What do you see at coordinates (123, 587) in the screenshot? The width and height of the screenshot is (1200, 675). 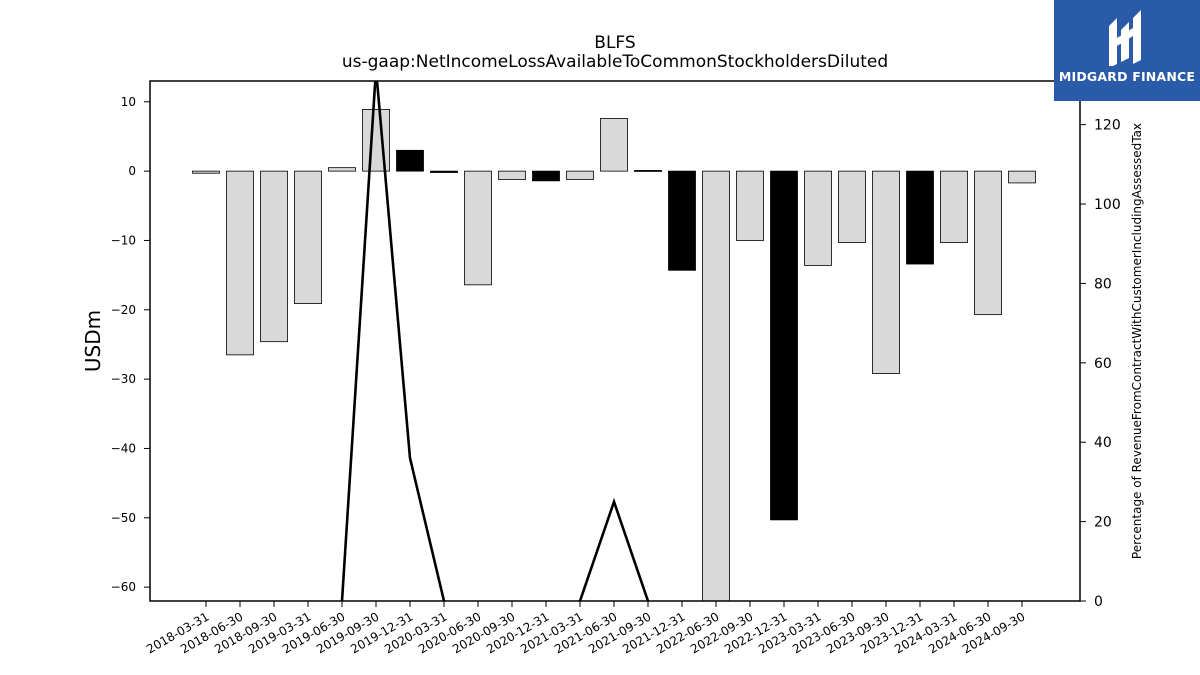 I see `y-tick-label: −60` at bounding box center [123, 587].